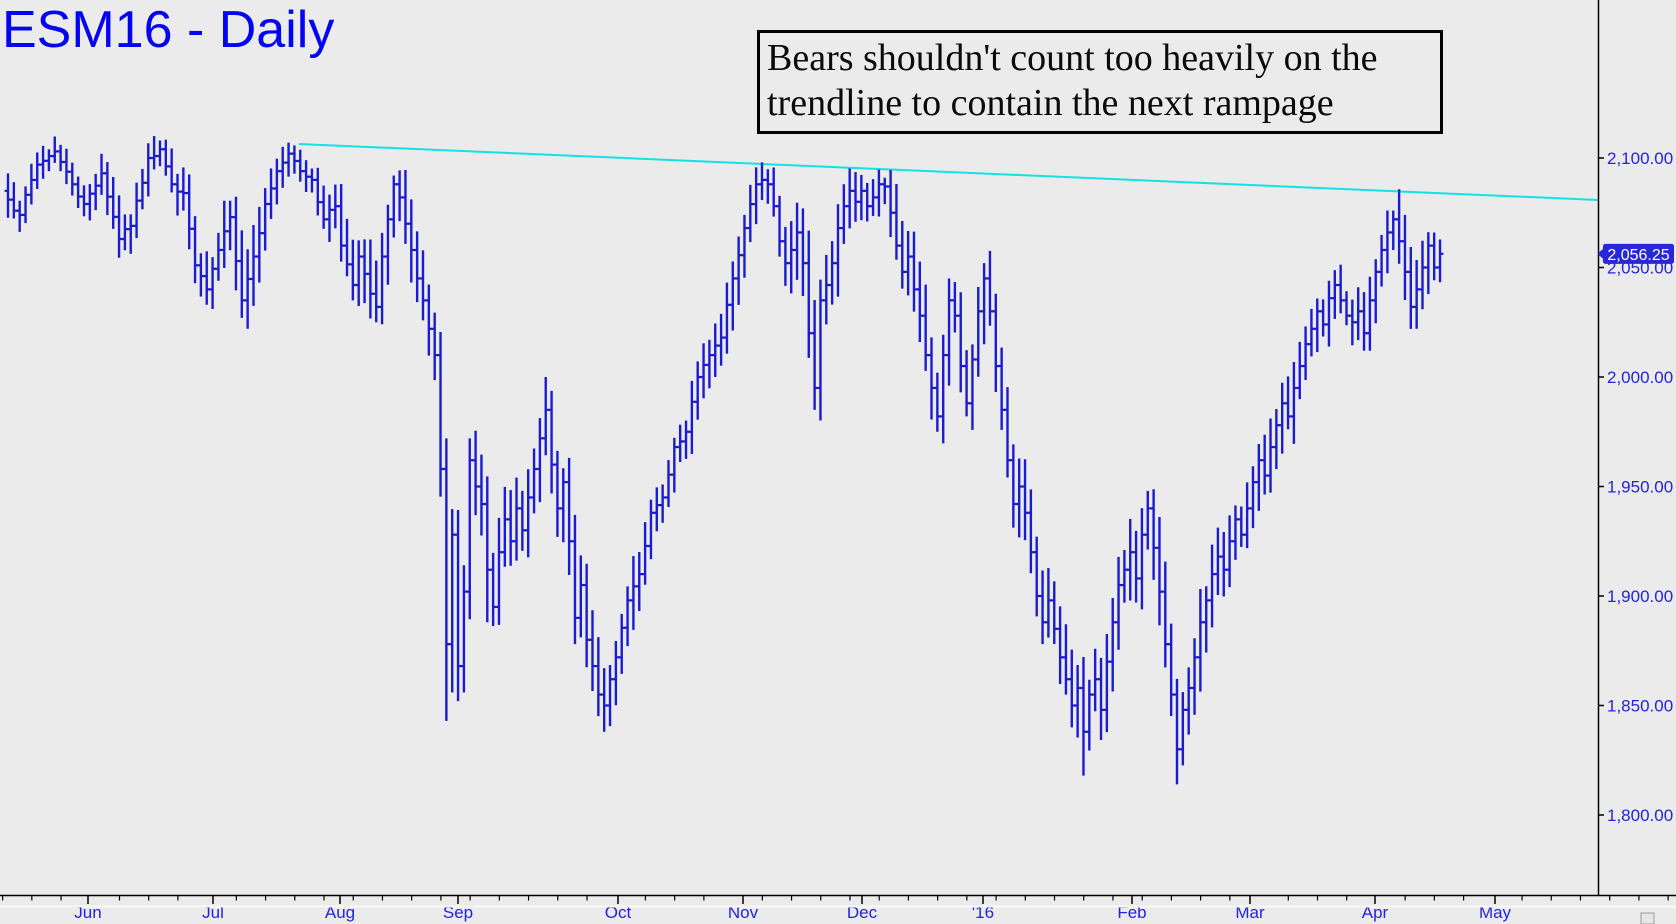 This screenshot has width=1676, height=924. What do you see at coordinates (340, 912) in the screenshot?
I see `svg-text: Aug` at bounding box center [340, 912].